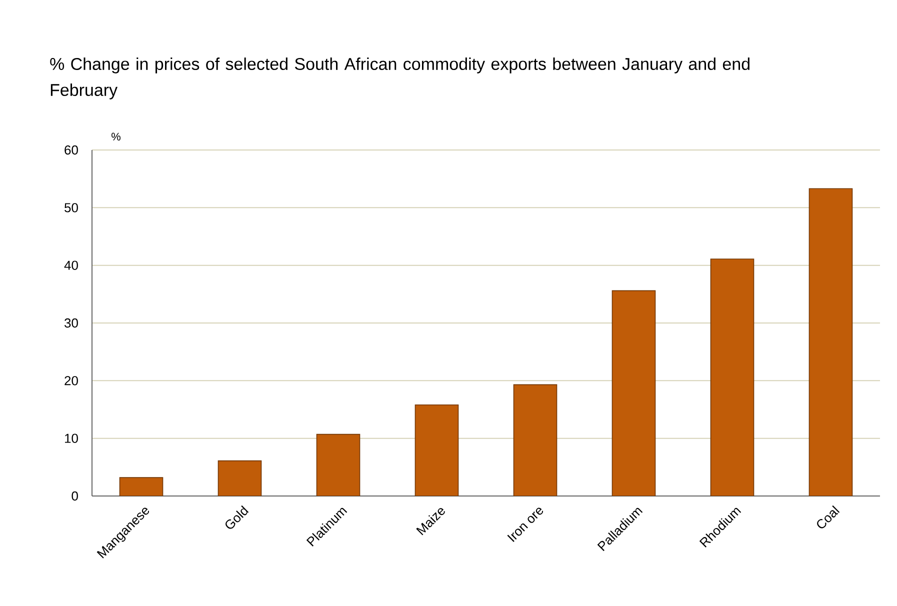  Describe the element at coordinates (75, 496) in the screenshot. I see `y-tick-label: 0` at that location.